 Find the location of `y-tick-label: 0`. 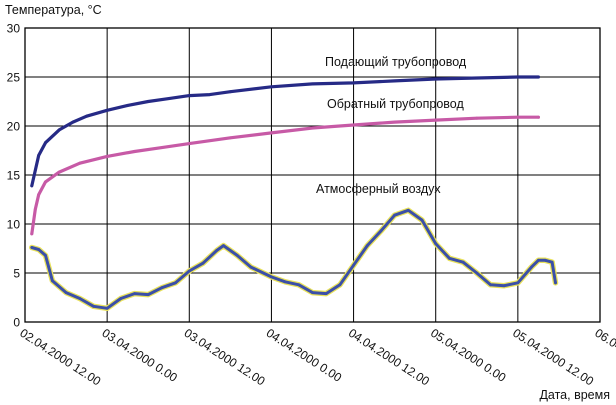

y-tick-label: 0 is located at coordinates (16, 323).